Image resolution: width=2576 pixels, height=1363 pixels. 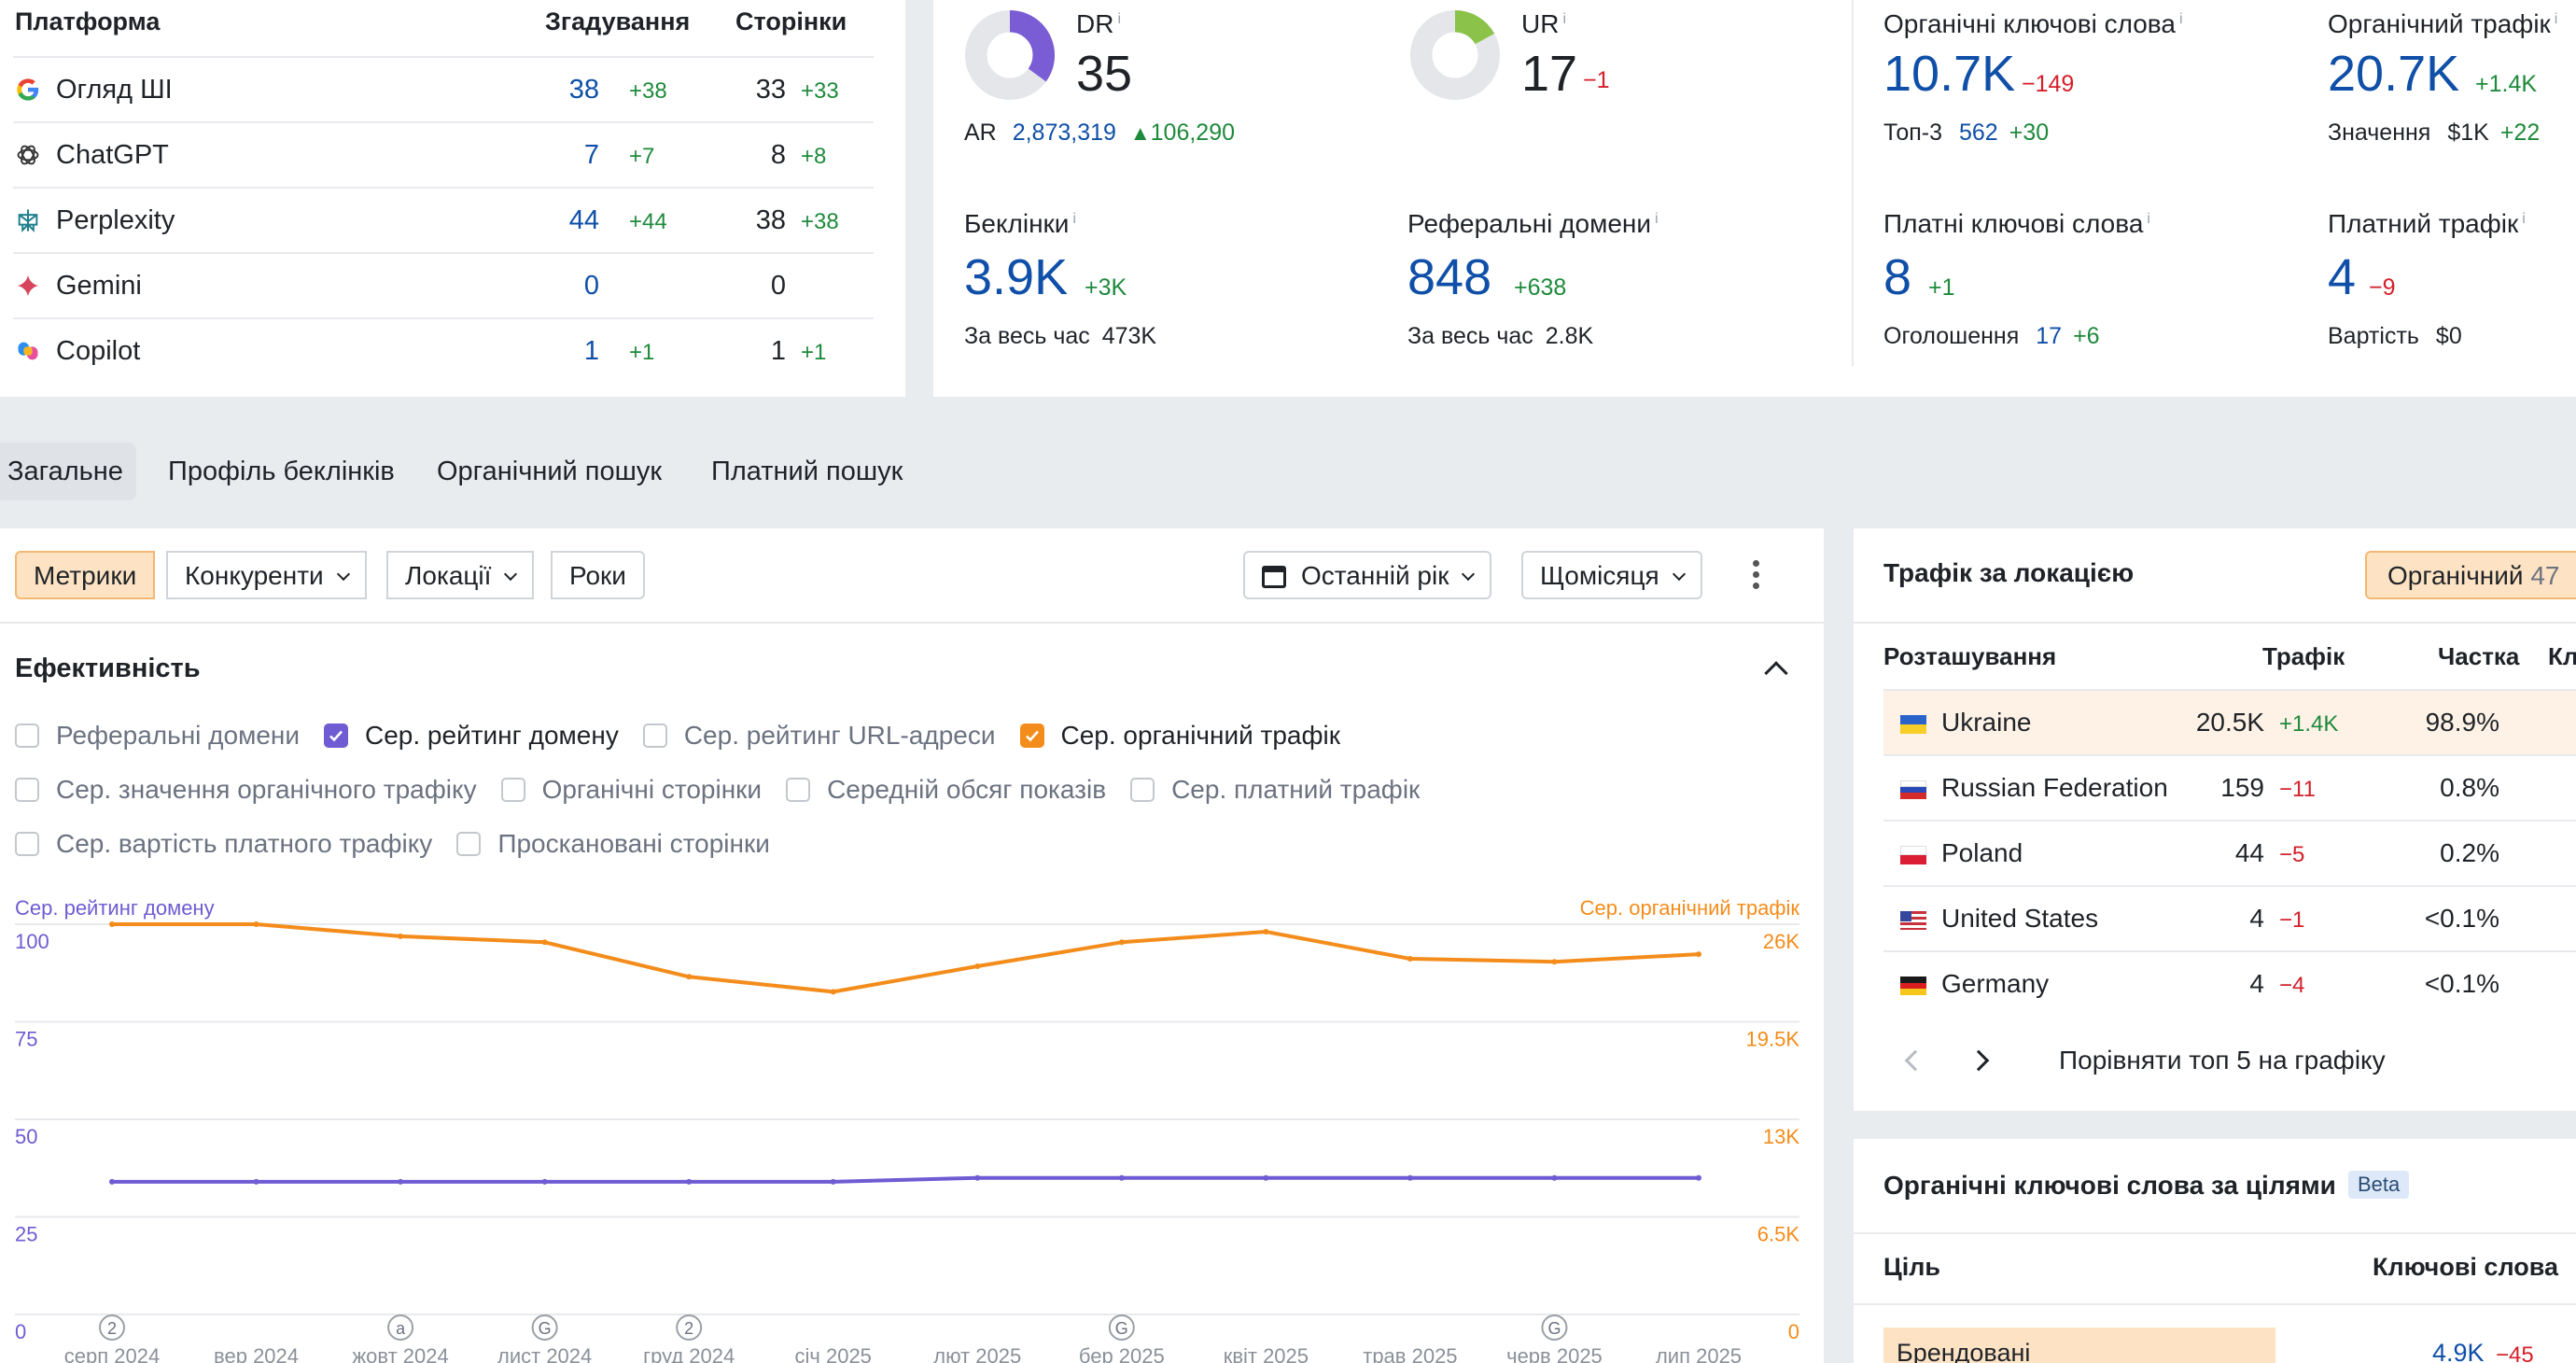 I want to click on org-traffic-value: 20.7K, so click(x=2394, y=74).